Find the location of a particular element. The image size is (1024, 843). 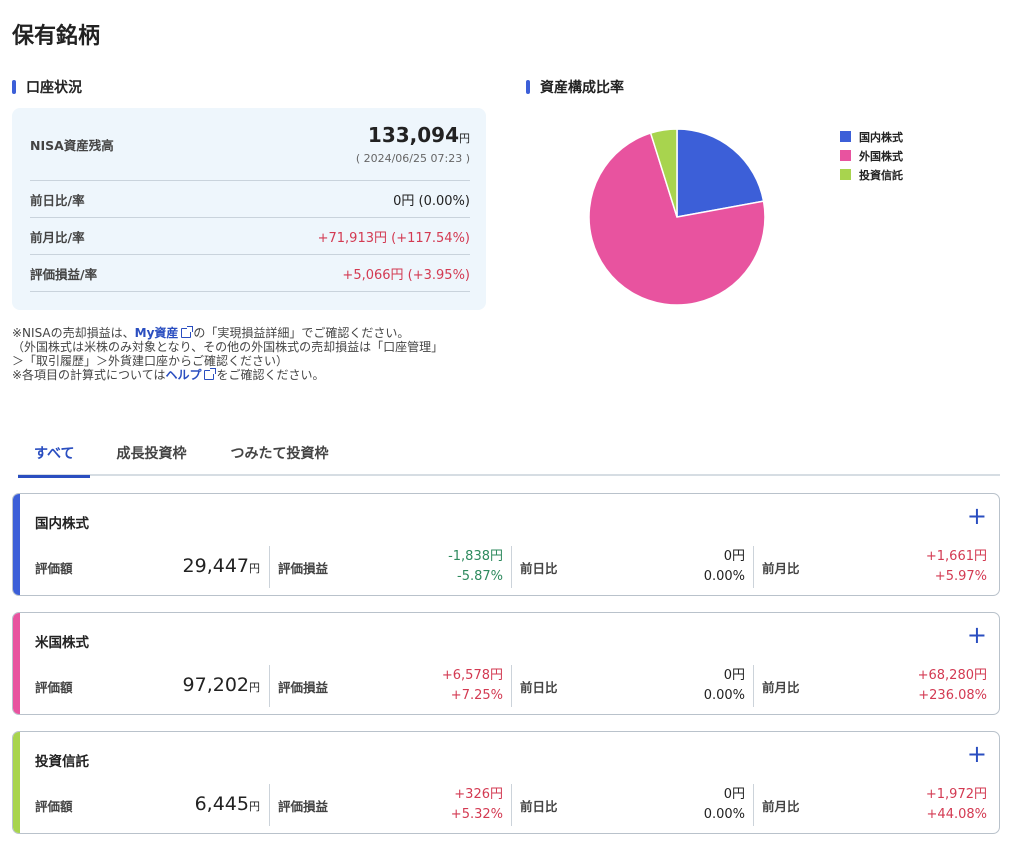

tab-all: すべて is located at coordinates (54, 454).